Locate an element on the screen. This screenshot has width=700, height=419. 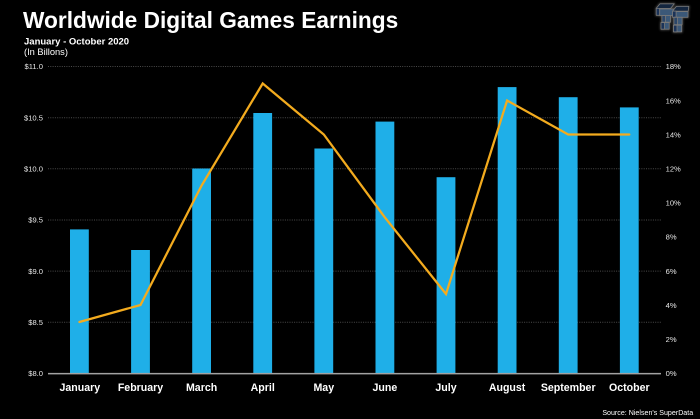
svg-text: July is located at coordinates (445, 388).